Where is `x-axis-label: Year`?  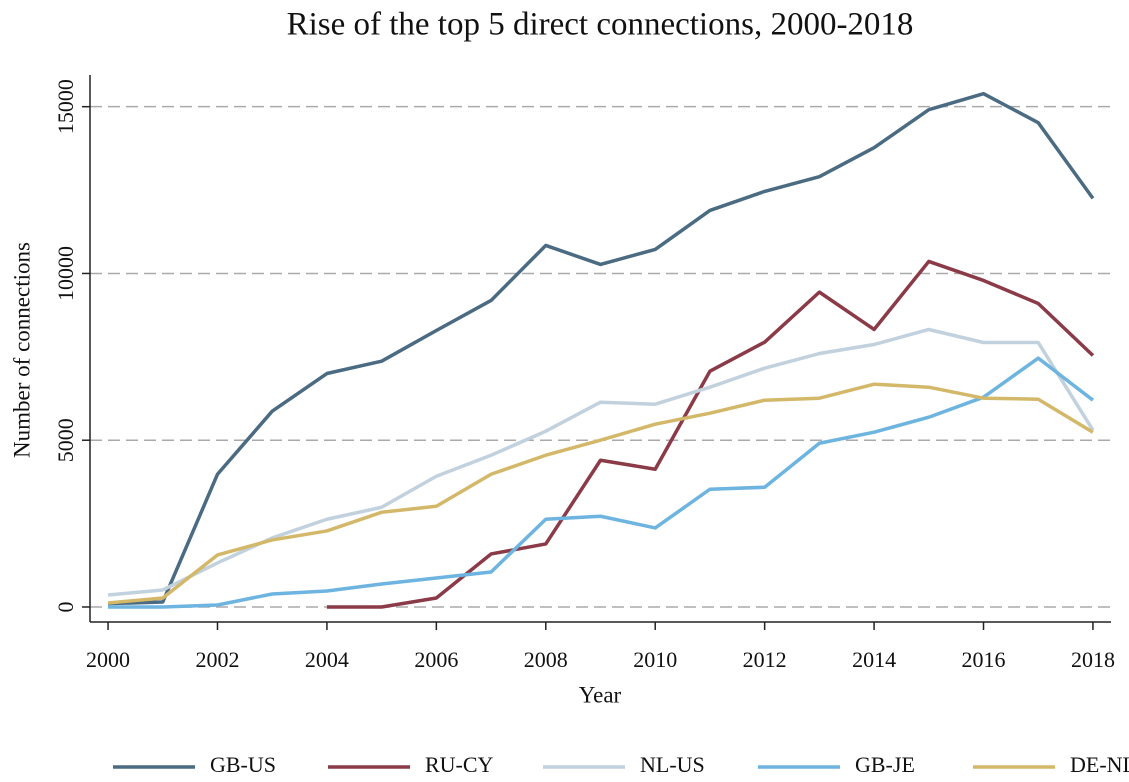
x-axis-label: Year is located at coordinates (600, 694).